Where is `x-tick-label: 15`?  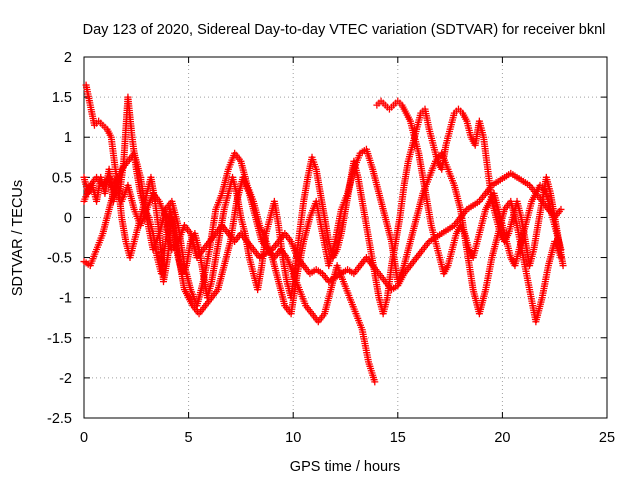
x-tick-label: 15 is located at coordinates (398, 438).